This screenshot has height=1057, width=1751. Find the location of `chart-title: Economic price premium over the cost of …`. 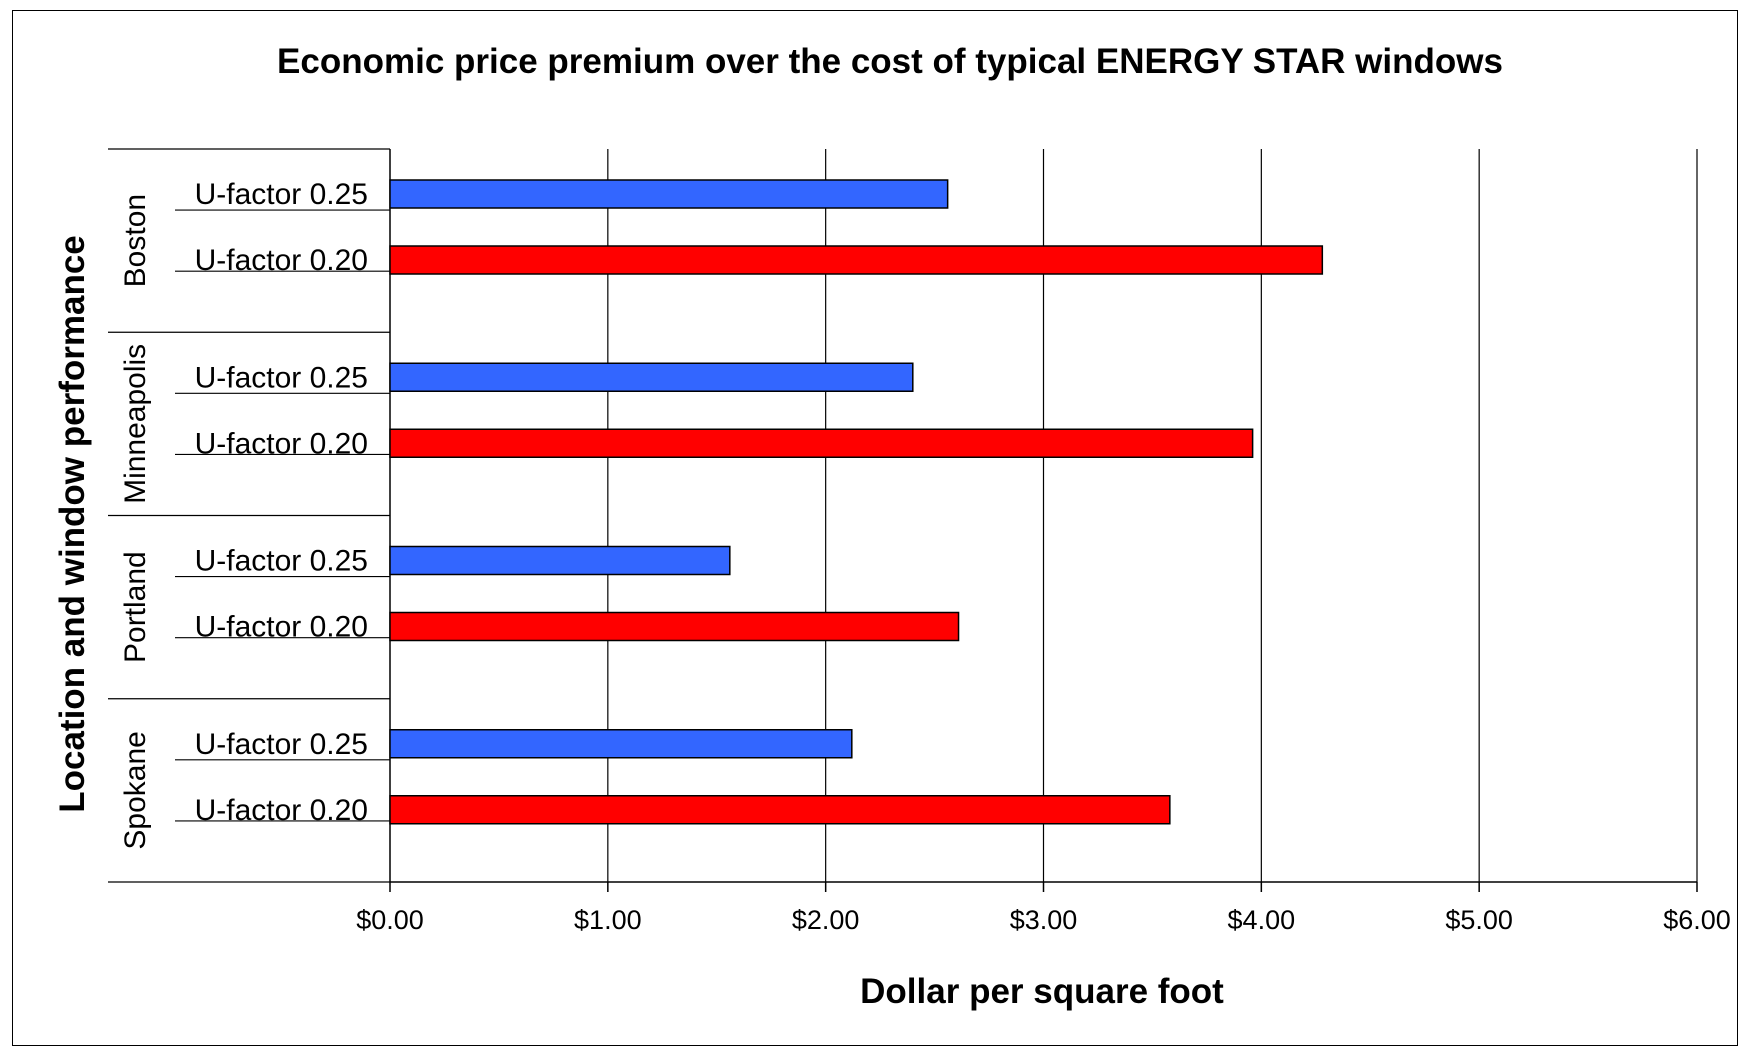

chart-title: Economic price premium over the cost of … is located at coordinates (890, 61).